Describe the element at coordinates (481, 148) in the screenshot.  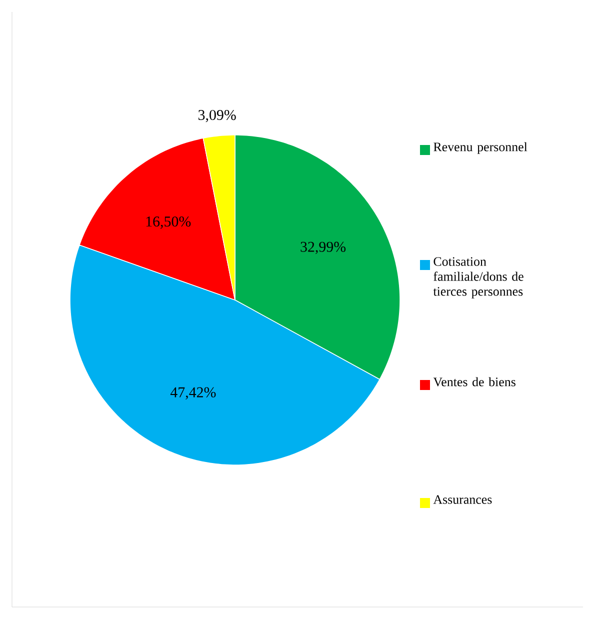
I see `legend-label: Revenu personnel` at that location.